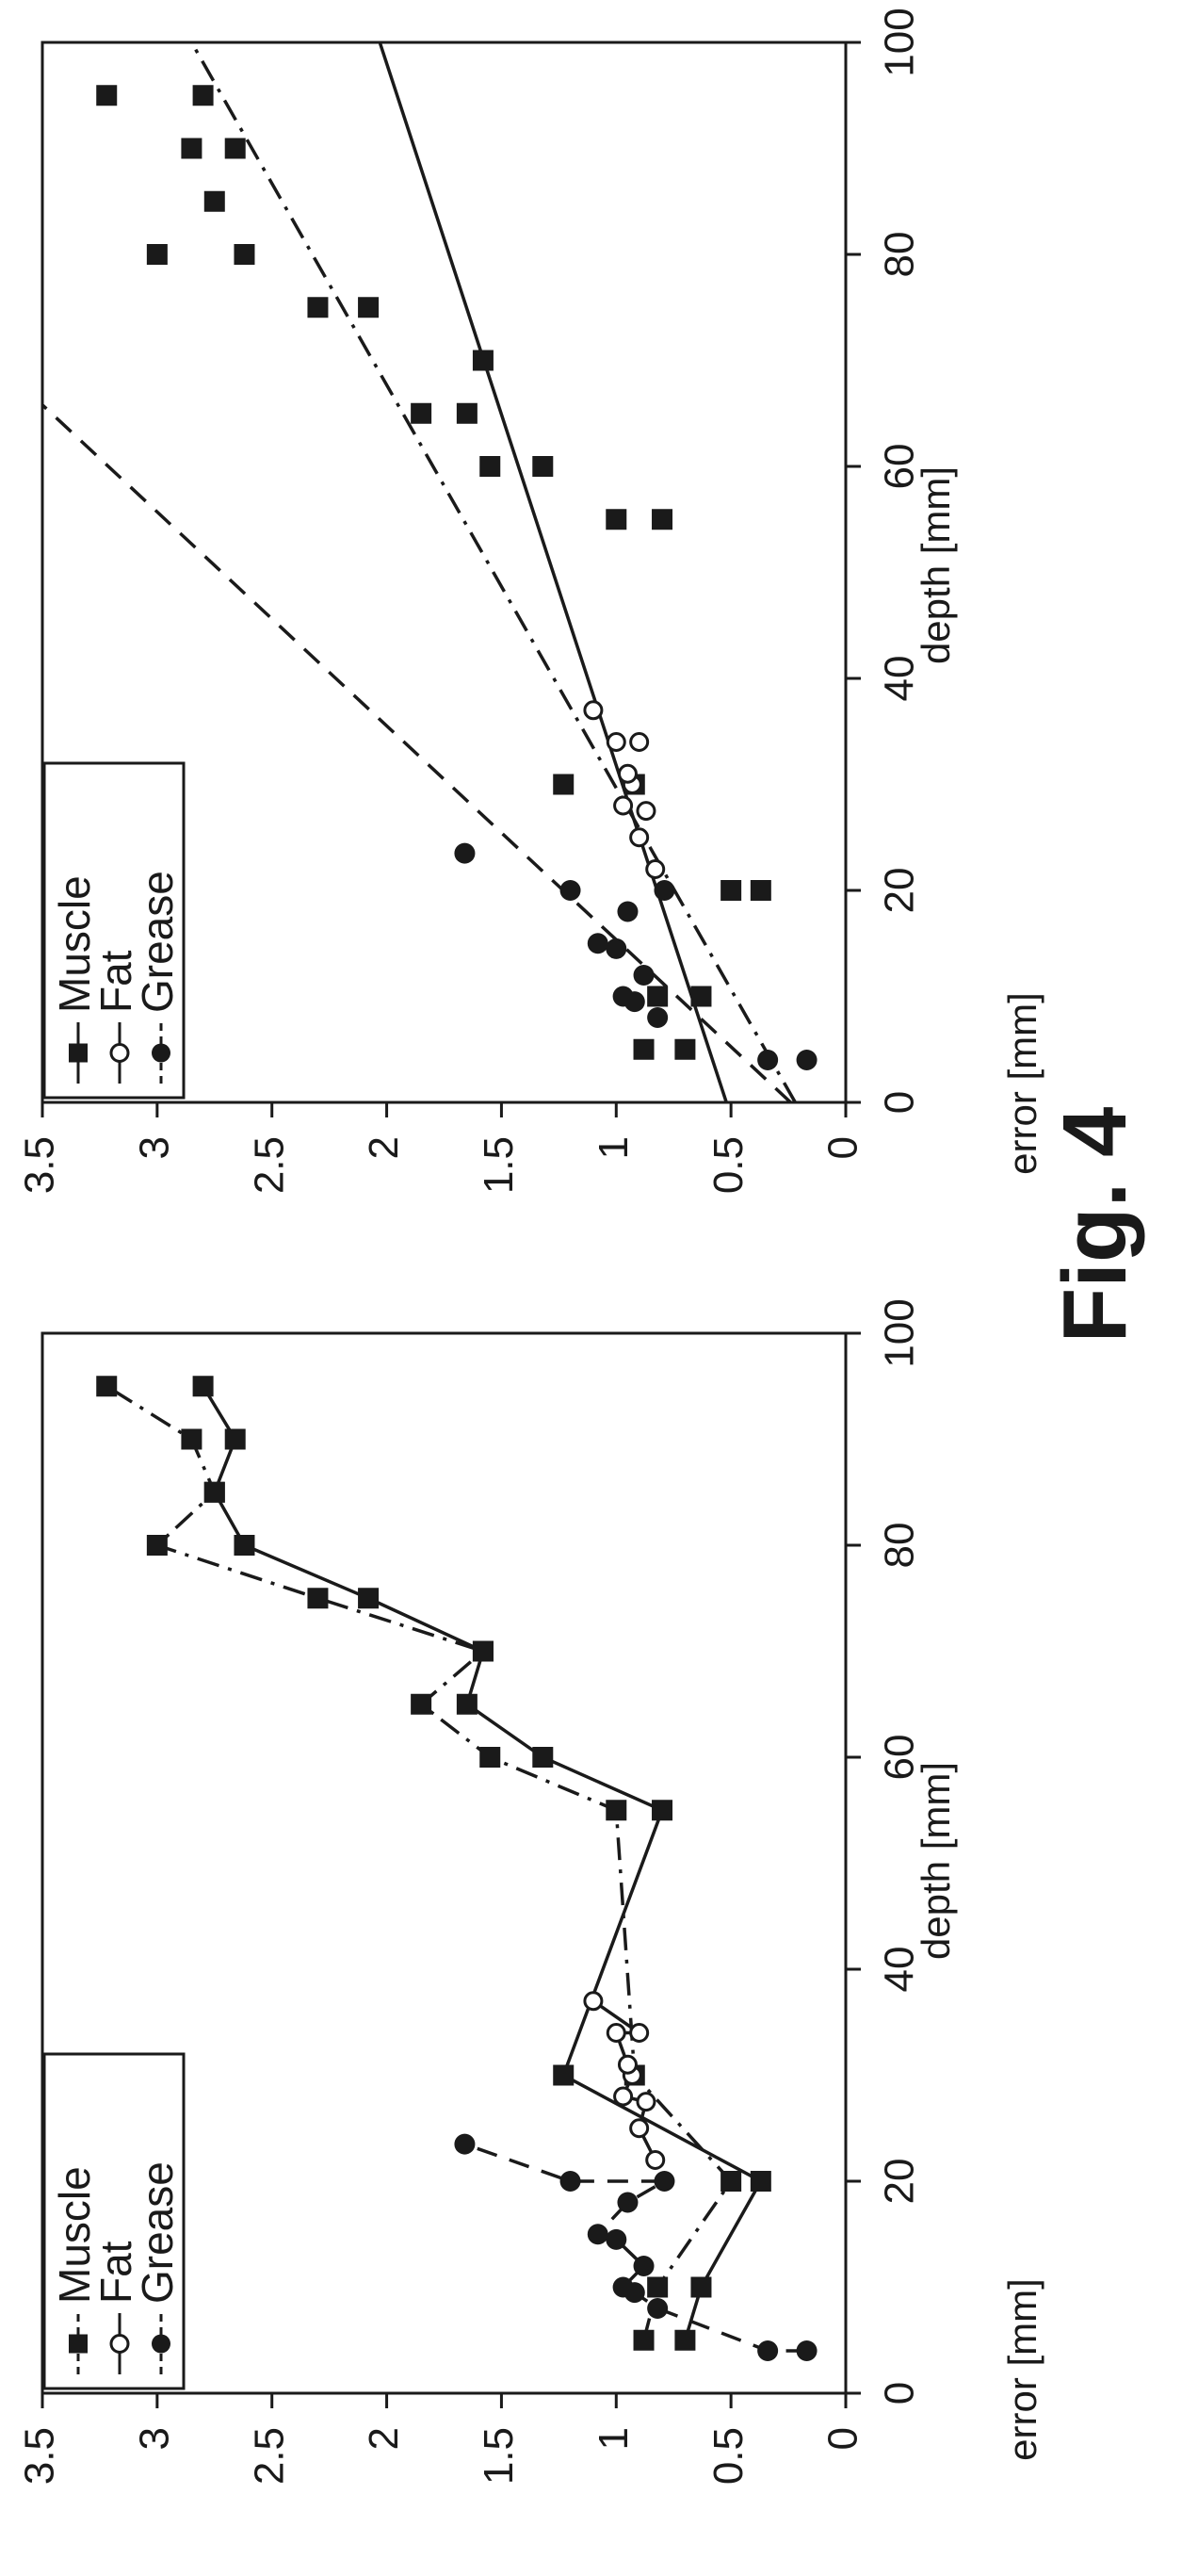 This screenshot has width=1198, height=2576. What do you see at coordinates (900, 1970) in the screenshot?
I see `x-tick-label-group: 40` at bounding box center [900, 1970].